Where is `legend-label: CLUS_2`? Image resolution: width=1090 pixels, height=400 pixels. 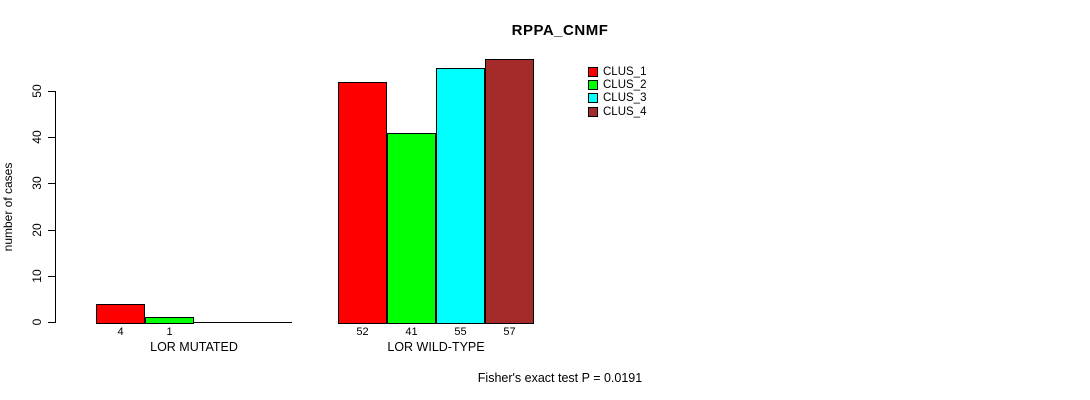 legend-label: CLUS_2 is located at coordinates (625, 85).